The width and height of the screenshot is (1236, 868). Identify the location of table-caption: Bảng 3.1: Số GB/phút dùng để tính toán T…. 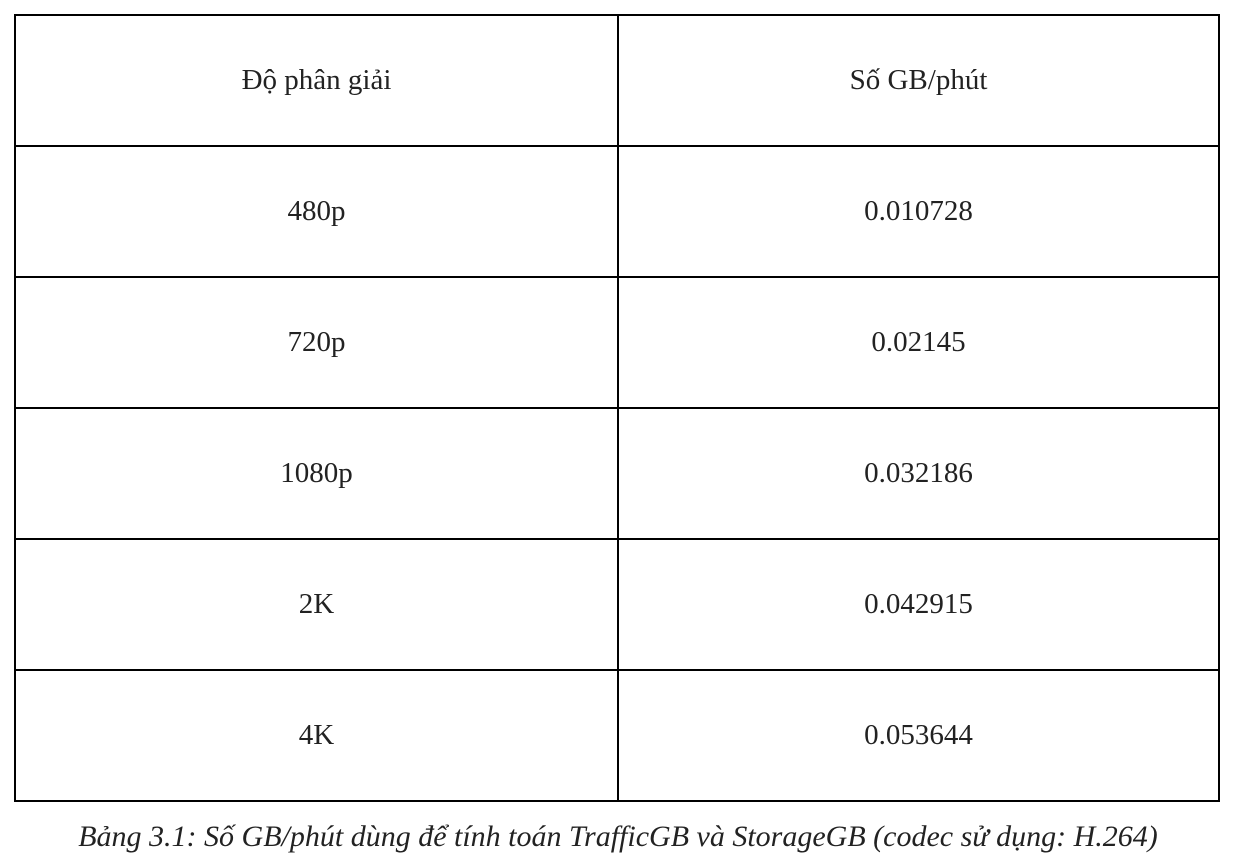
(618, 836).